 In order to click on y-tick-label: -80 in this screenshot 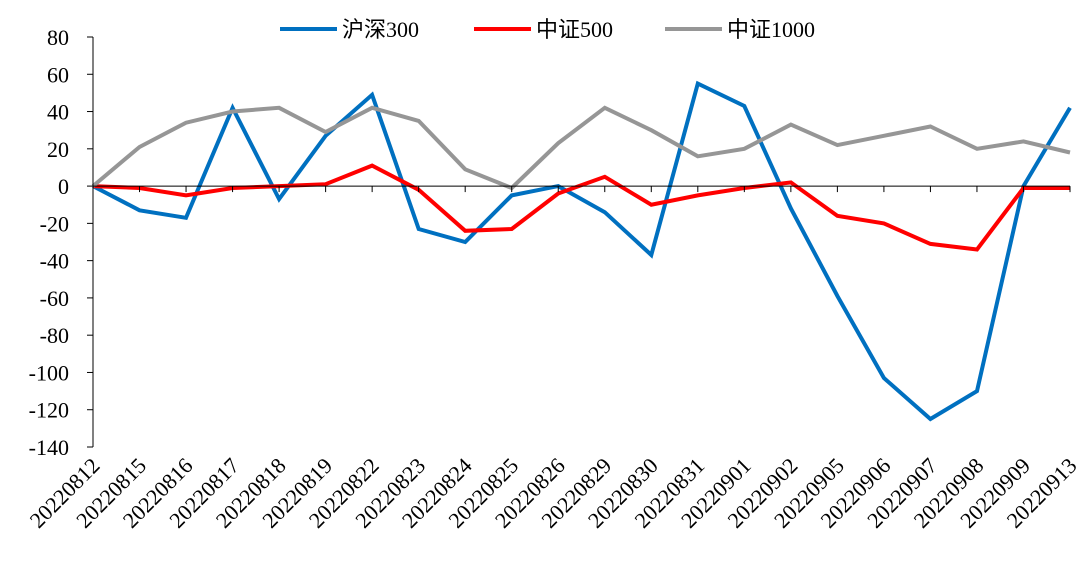, I will do `click(54, 335)`.